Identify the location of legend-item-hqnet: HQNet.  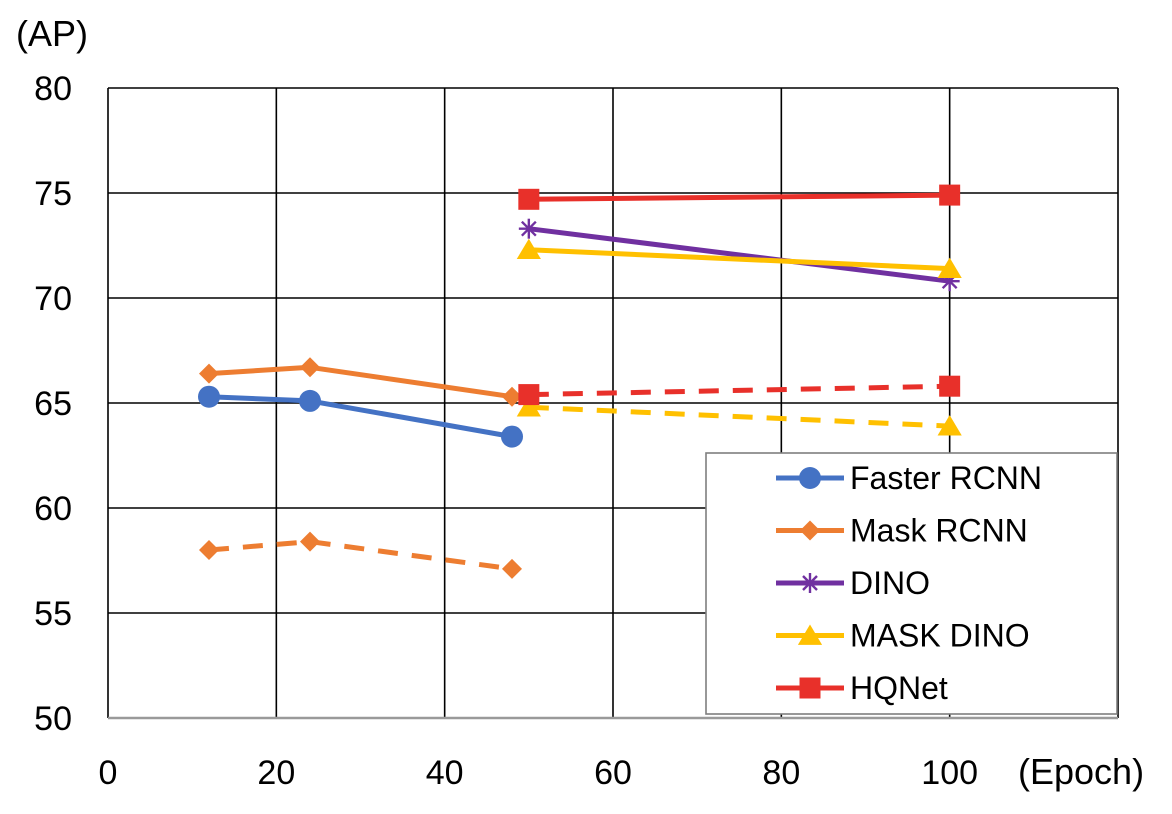
(862, 688).